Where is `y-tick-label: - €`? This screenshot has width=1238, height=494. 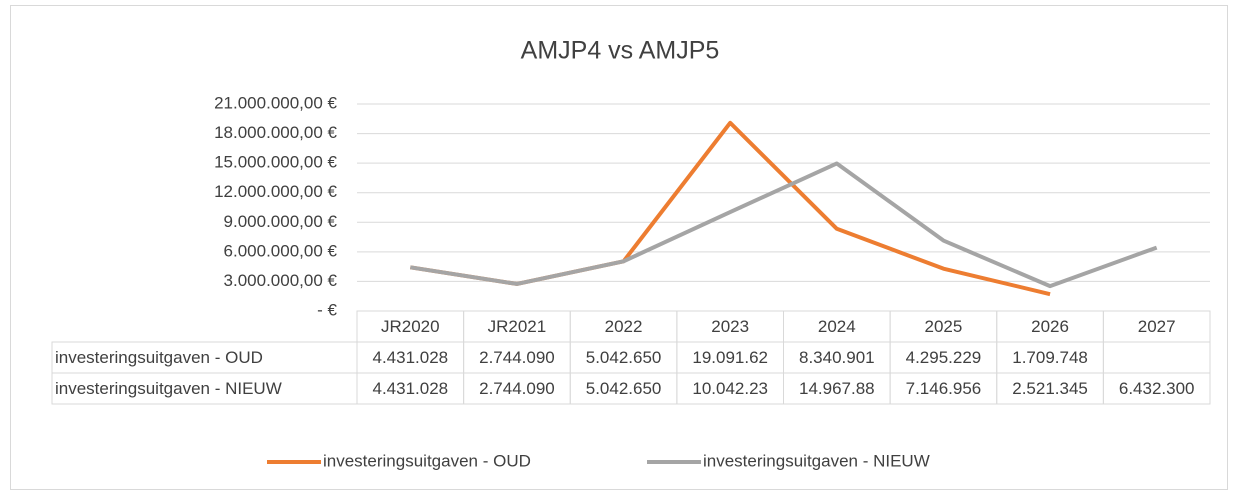 y-tick-label: - € is located at coordinates (327, 309).